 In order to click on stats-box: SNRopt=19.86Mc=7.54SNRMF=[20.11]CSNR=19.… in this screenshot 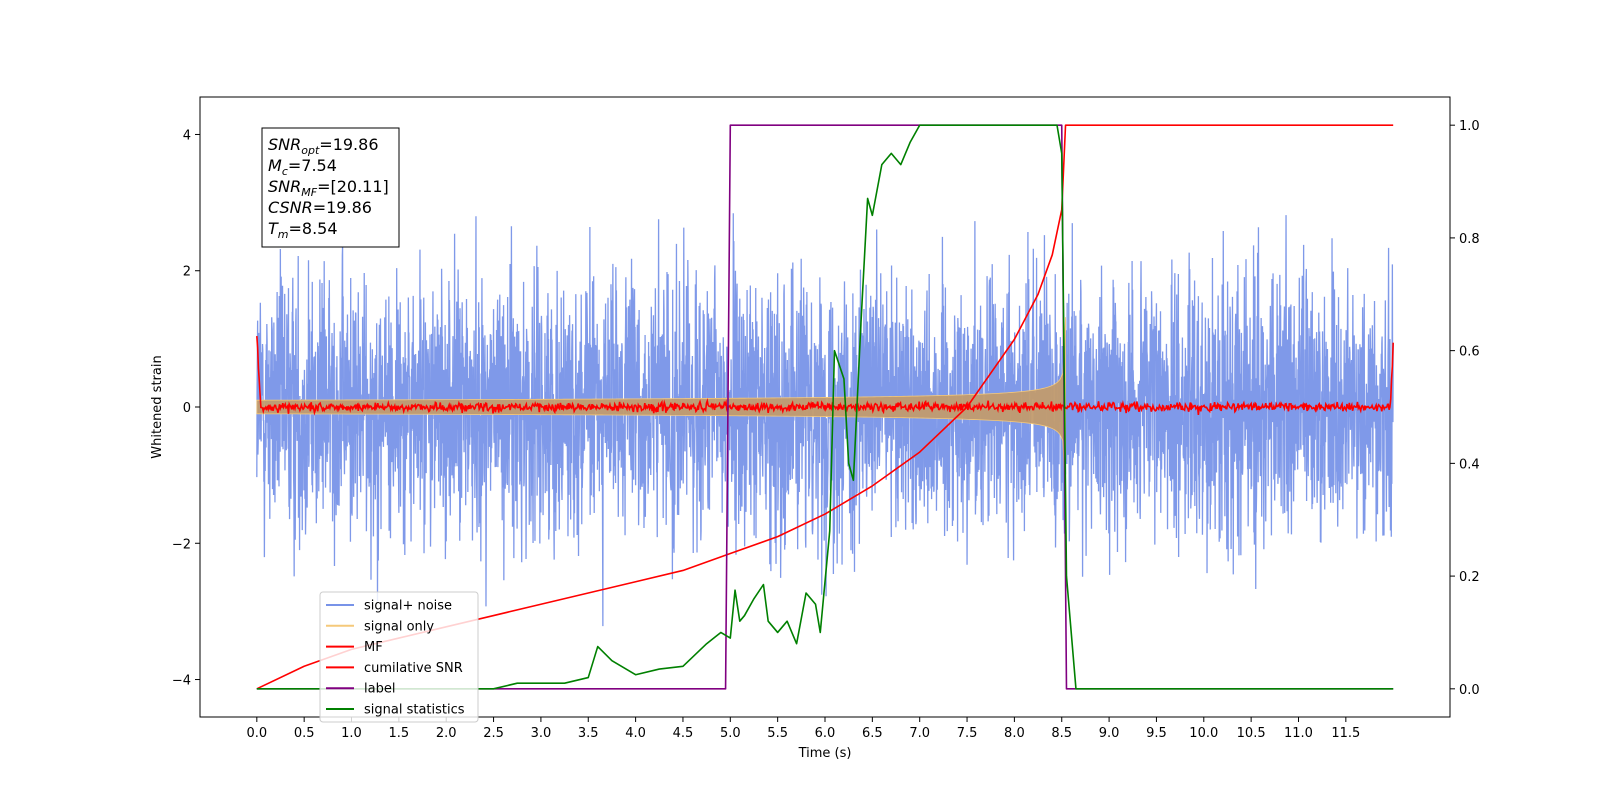, I will do `click(330, 187)`.